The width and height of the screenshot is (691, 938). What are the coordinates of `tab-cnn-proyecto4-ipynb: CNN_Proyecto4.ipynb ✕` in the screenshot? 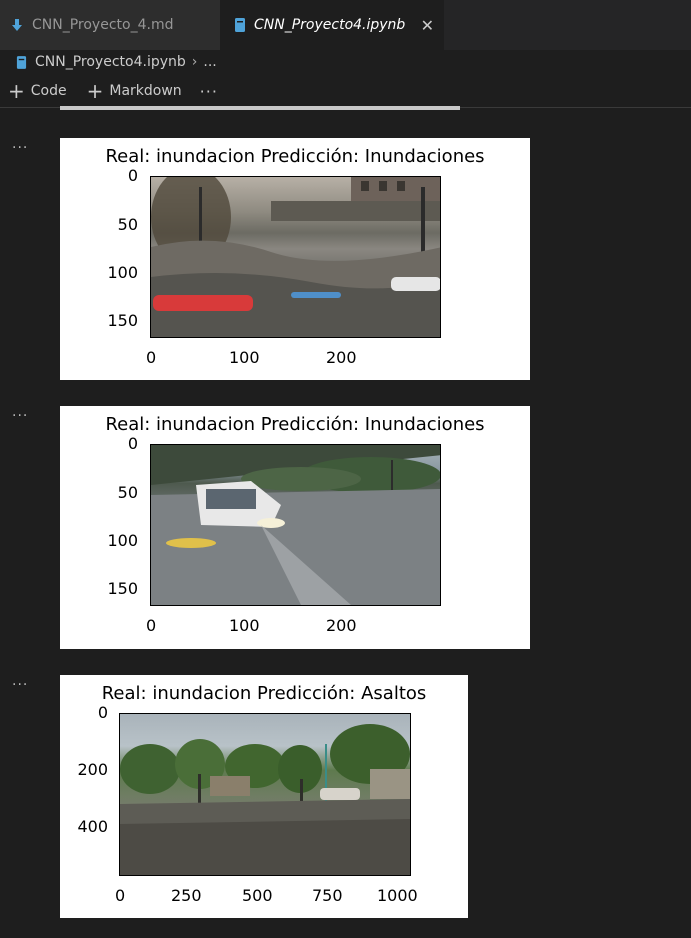 It's located at (332, 25).